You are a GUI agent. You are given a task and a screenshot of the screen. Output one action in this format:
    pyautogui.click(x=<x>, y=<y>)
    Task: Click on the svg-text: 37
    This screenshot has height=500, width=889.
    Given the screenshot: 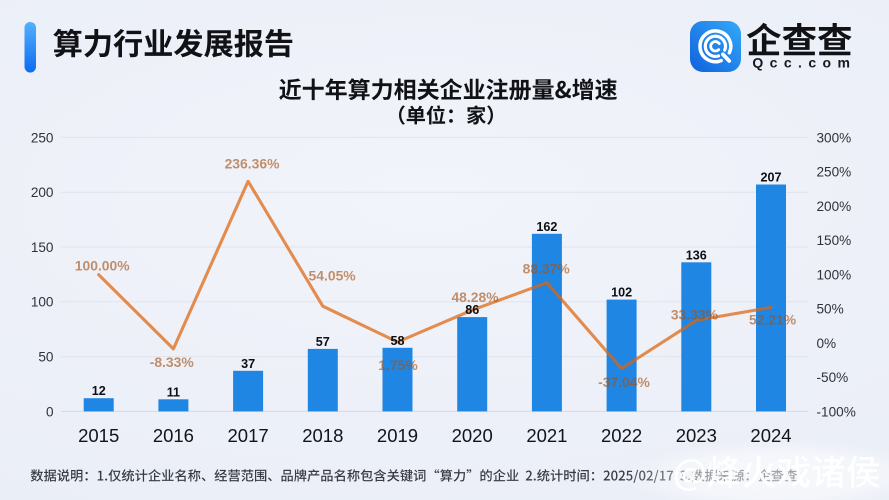 What is the action you would take?
    pyautogui.click(x=248, y=364)
    